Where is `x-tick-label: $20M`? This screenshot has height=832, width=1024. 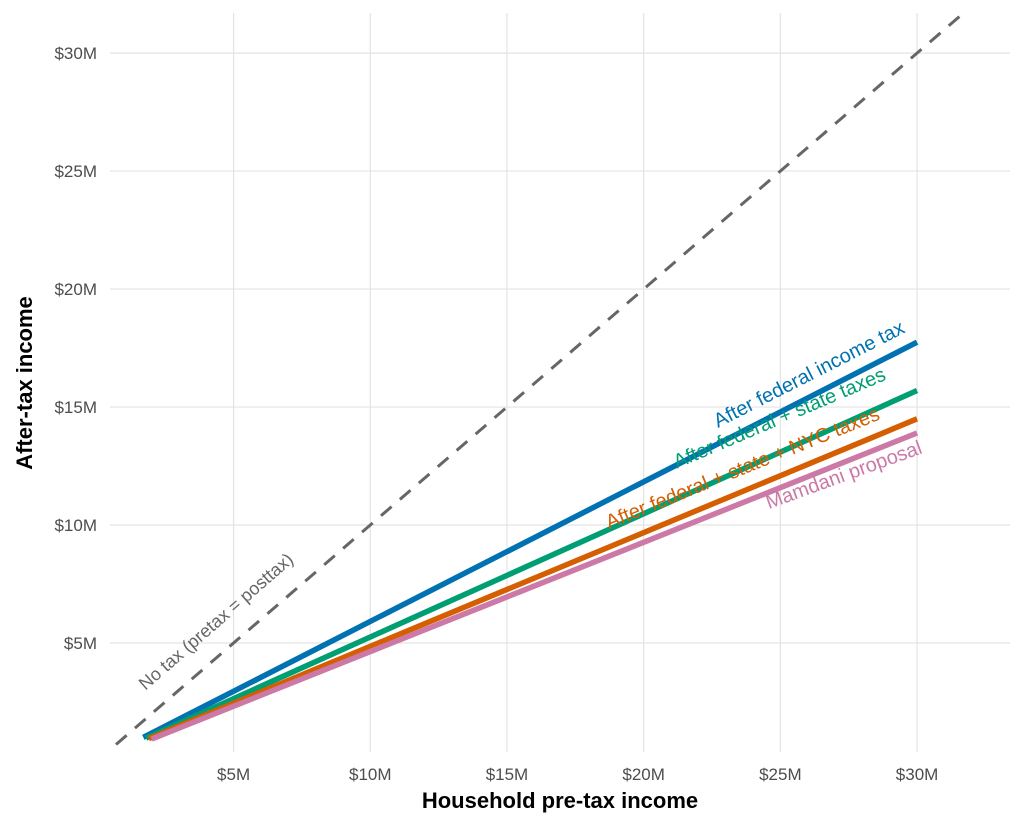
x-tick-label: $20M is located at coordinates (643, 774).